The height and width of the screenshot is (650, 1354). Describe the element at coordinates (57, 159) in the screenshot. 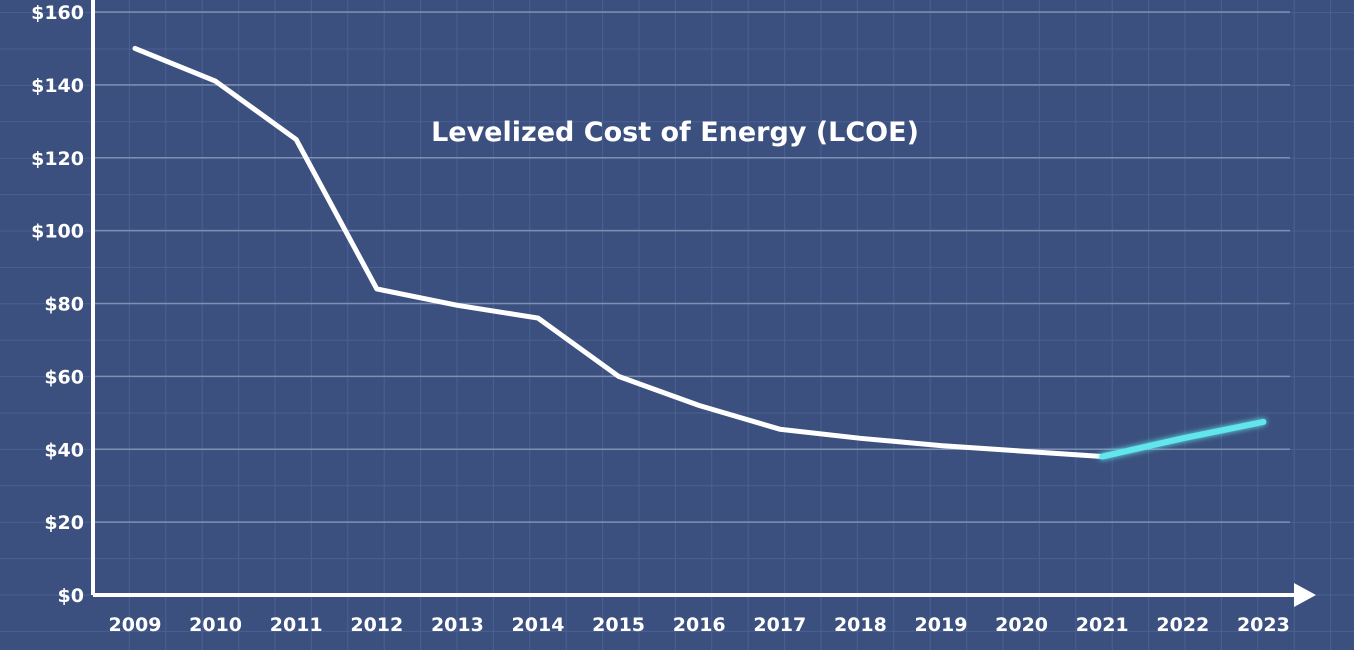

I see `y-tick-label: $120` at that location.